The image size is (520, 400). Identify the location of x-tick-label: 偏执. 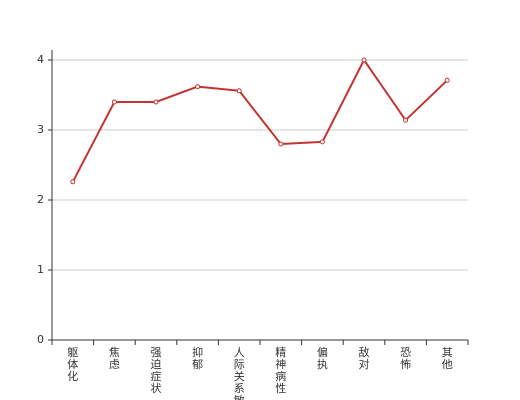
(322, 358).